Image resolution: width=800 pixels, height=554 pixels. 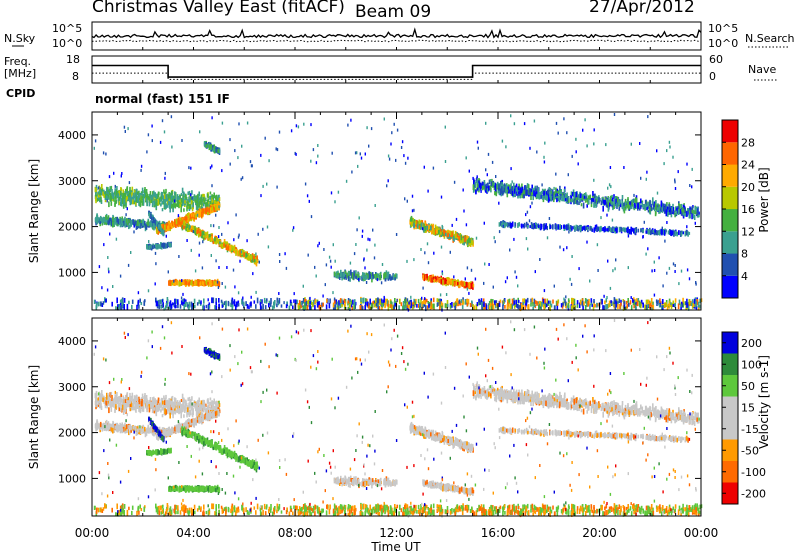 I want to click on station-title: Christmas Valley East (fitACF), so click(x=218, y=8).